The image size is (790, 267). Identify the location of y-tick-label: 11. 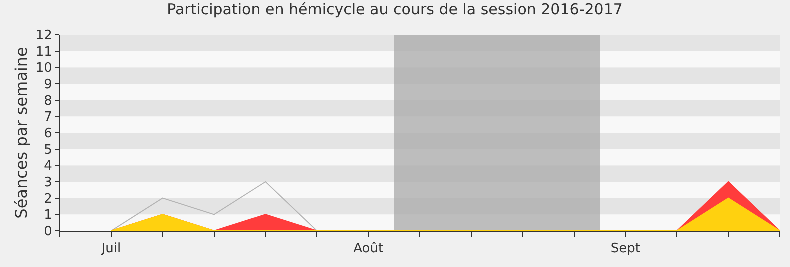
(44, 52).